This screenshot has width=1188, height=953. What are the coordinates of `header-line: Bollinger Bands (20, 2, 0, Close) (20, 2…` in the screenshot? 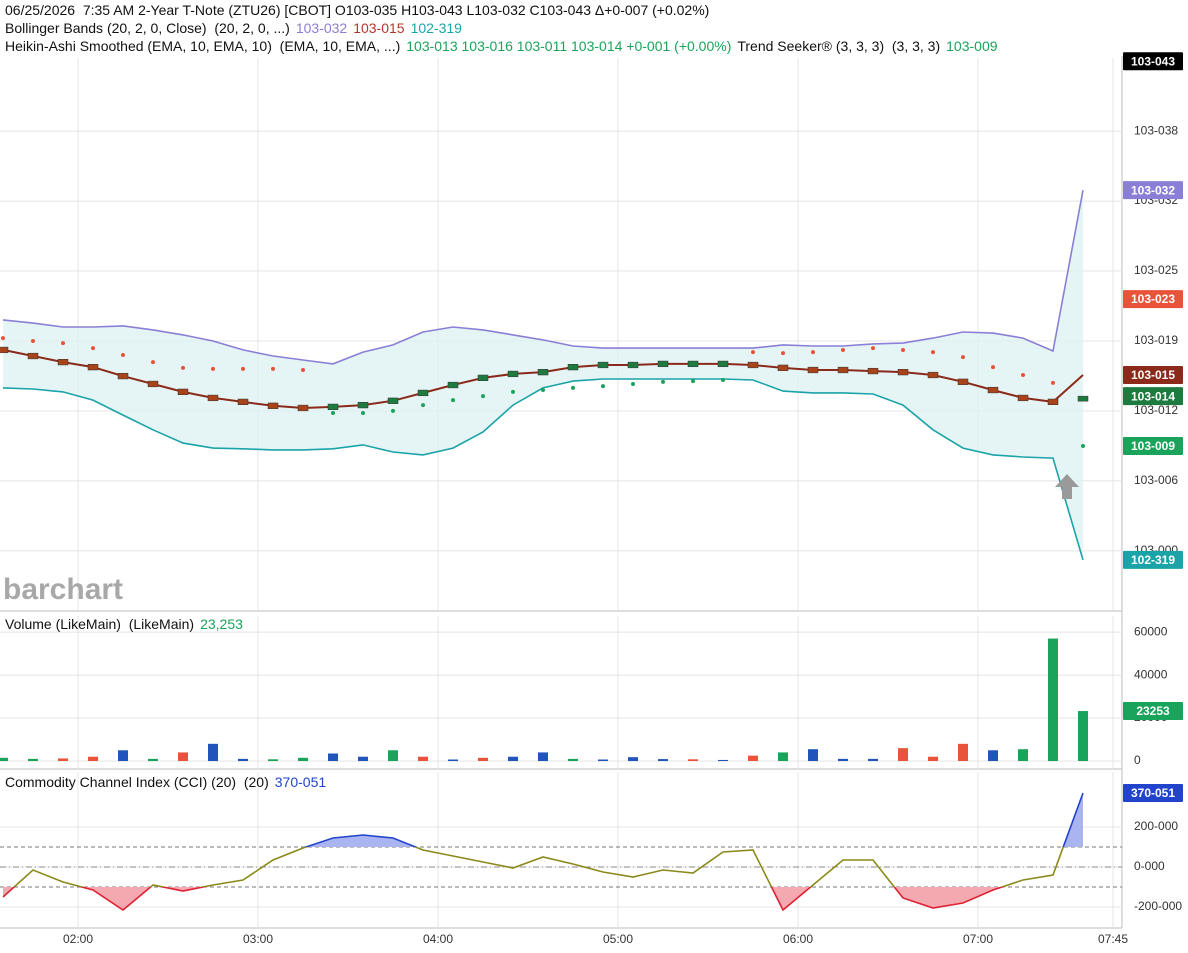 It's located at (233, 28).